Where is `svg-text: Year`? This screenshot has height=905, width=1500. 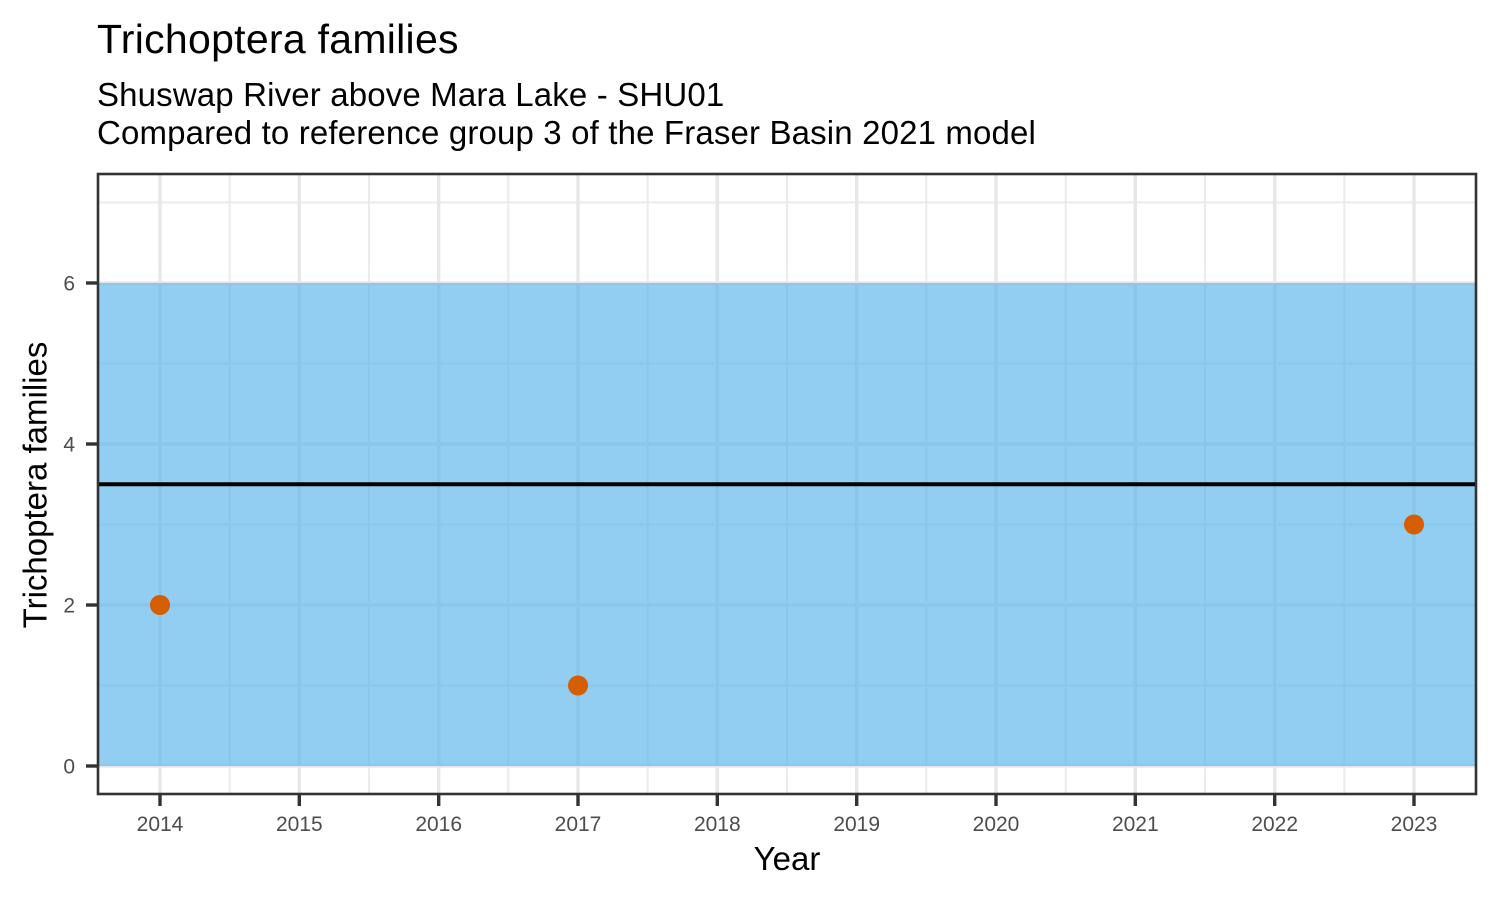 svg-text: Year is located at coordinates (787, 858).